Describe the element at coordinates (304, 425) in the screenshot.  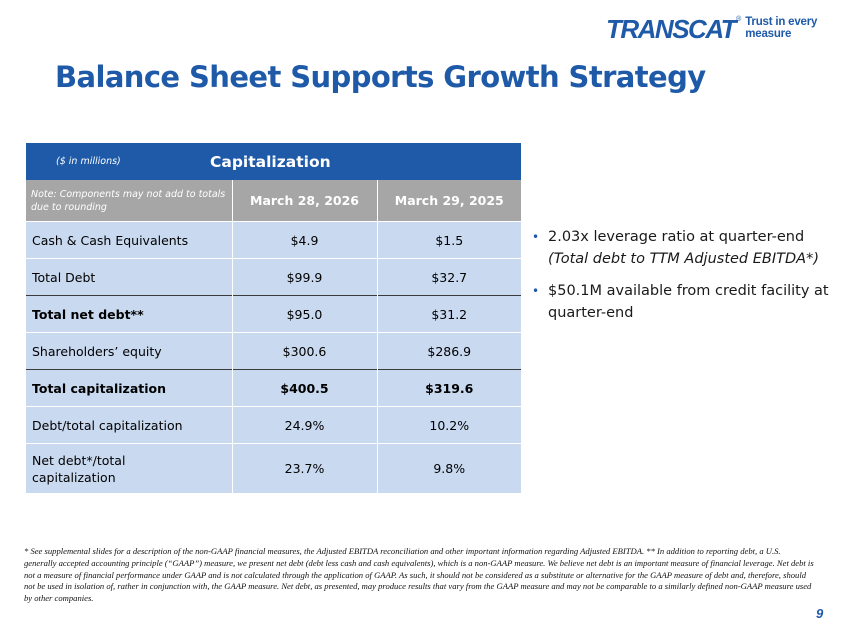
I see `cell-value: 24.9%` at that location.